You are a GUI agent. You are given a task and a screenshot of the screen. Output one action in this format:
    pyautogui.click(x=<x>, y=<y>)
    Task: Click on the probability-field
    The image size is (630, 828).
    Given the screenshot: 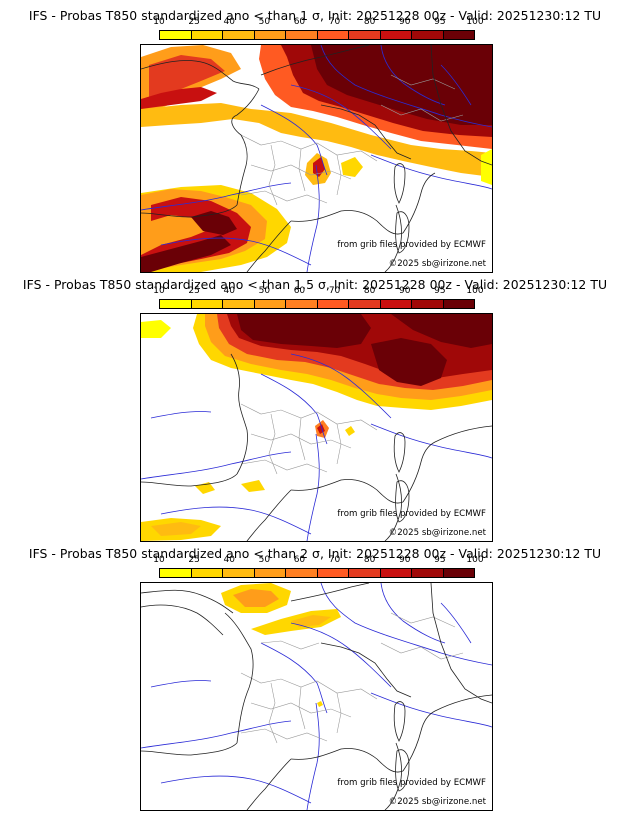 What is the action you would take?
    pyautogui.click(x=281, y=645)
    